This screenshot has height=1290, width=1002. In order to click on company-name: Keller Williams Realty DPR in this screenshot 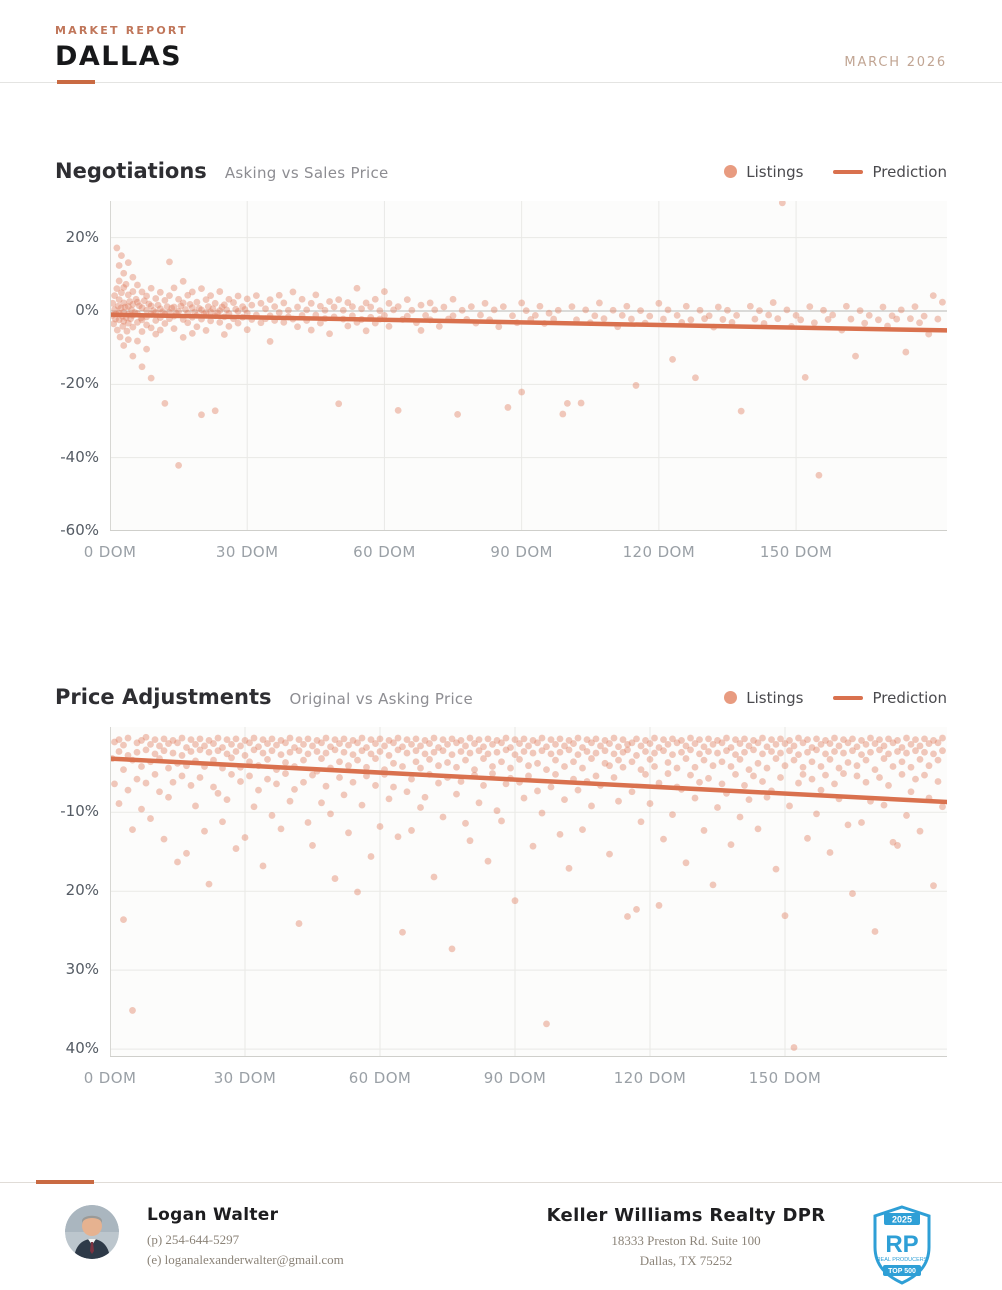, I will do `click(686, 1215)`.